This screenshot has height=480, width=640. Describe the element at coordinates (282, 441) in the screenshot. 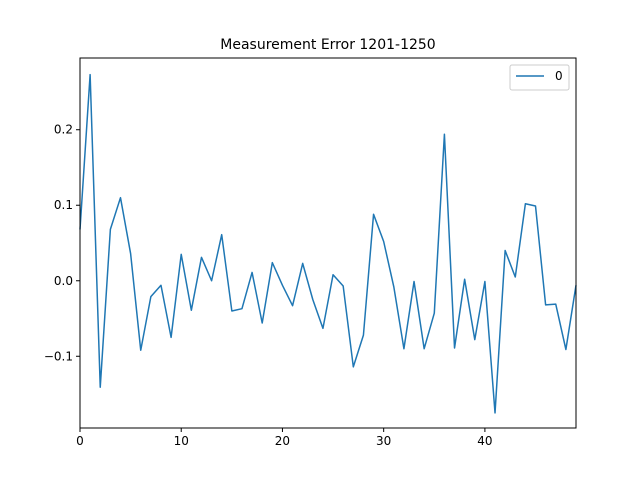

I see `x-tick-label: 20` at that location.